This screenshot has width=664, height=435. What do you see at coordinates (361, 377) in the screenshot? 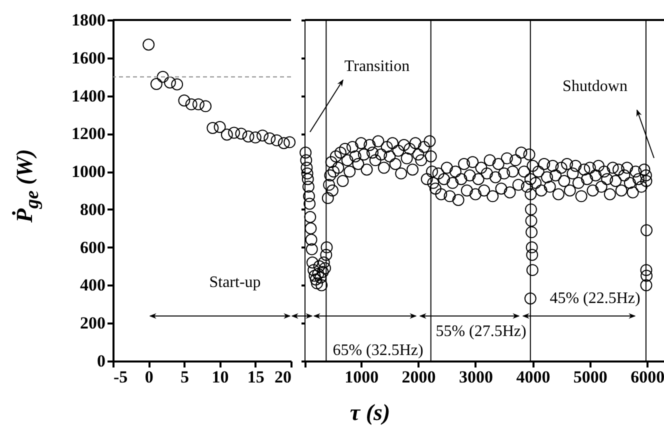
I see `x-tick-label: 1000` at bounding box center [361, 377].